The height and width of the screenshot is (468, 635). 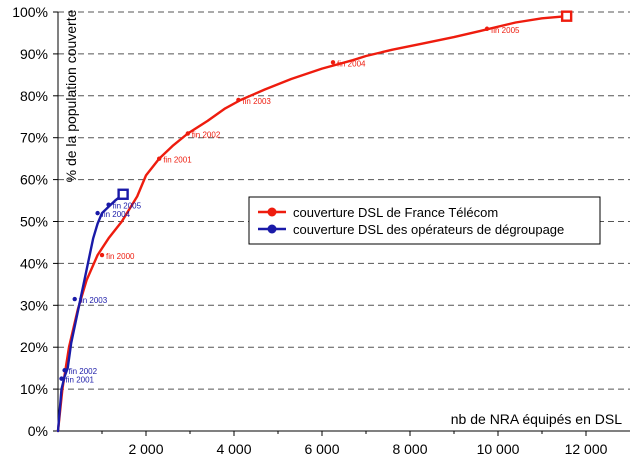 What do you see at coordinates (34, 180) in the screenshot?
I see `y-tick-label: 60%` at bounding box center [34, 180].